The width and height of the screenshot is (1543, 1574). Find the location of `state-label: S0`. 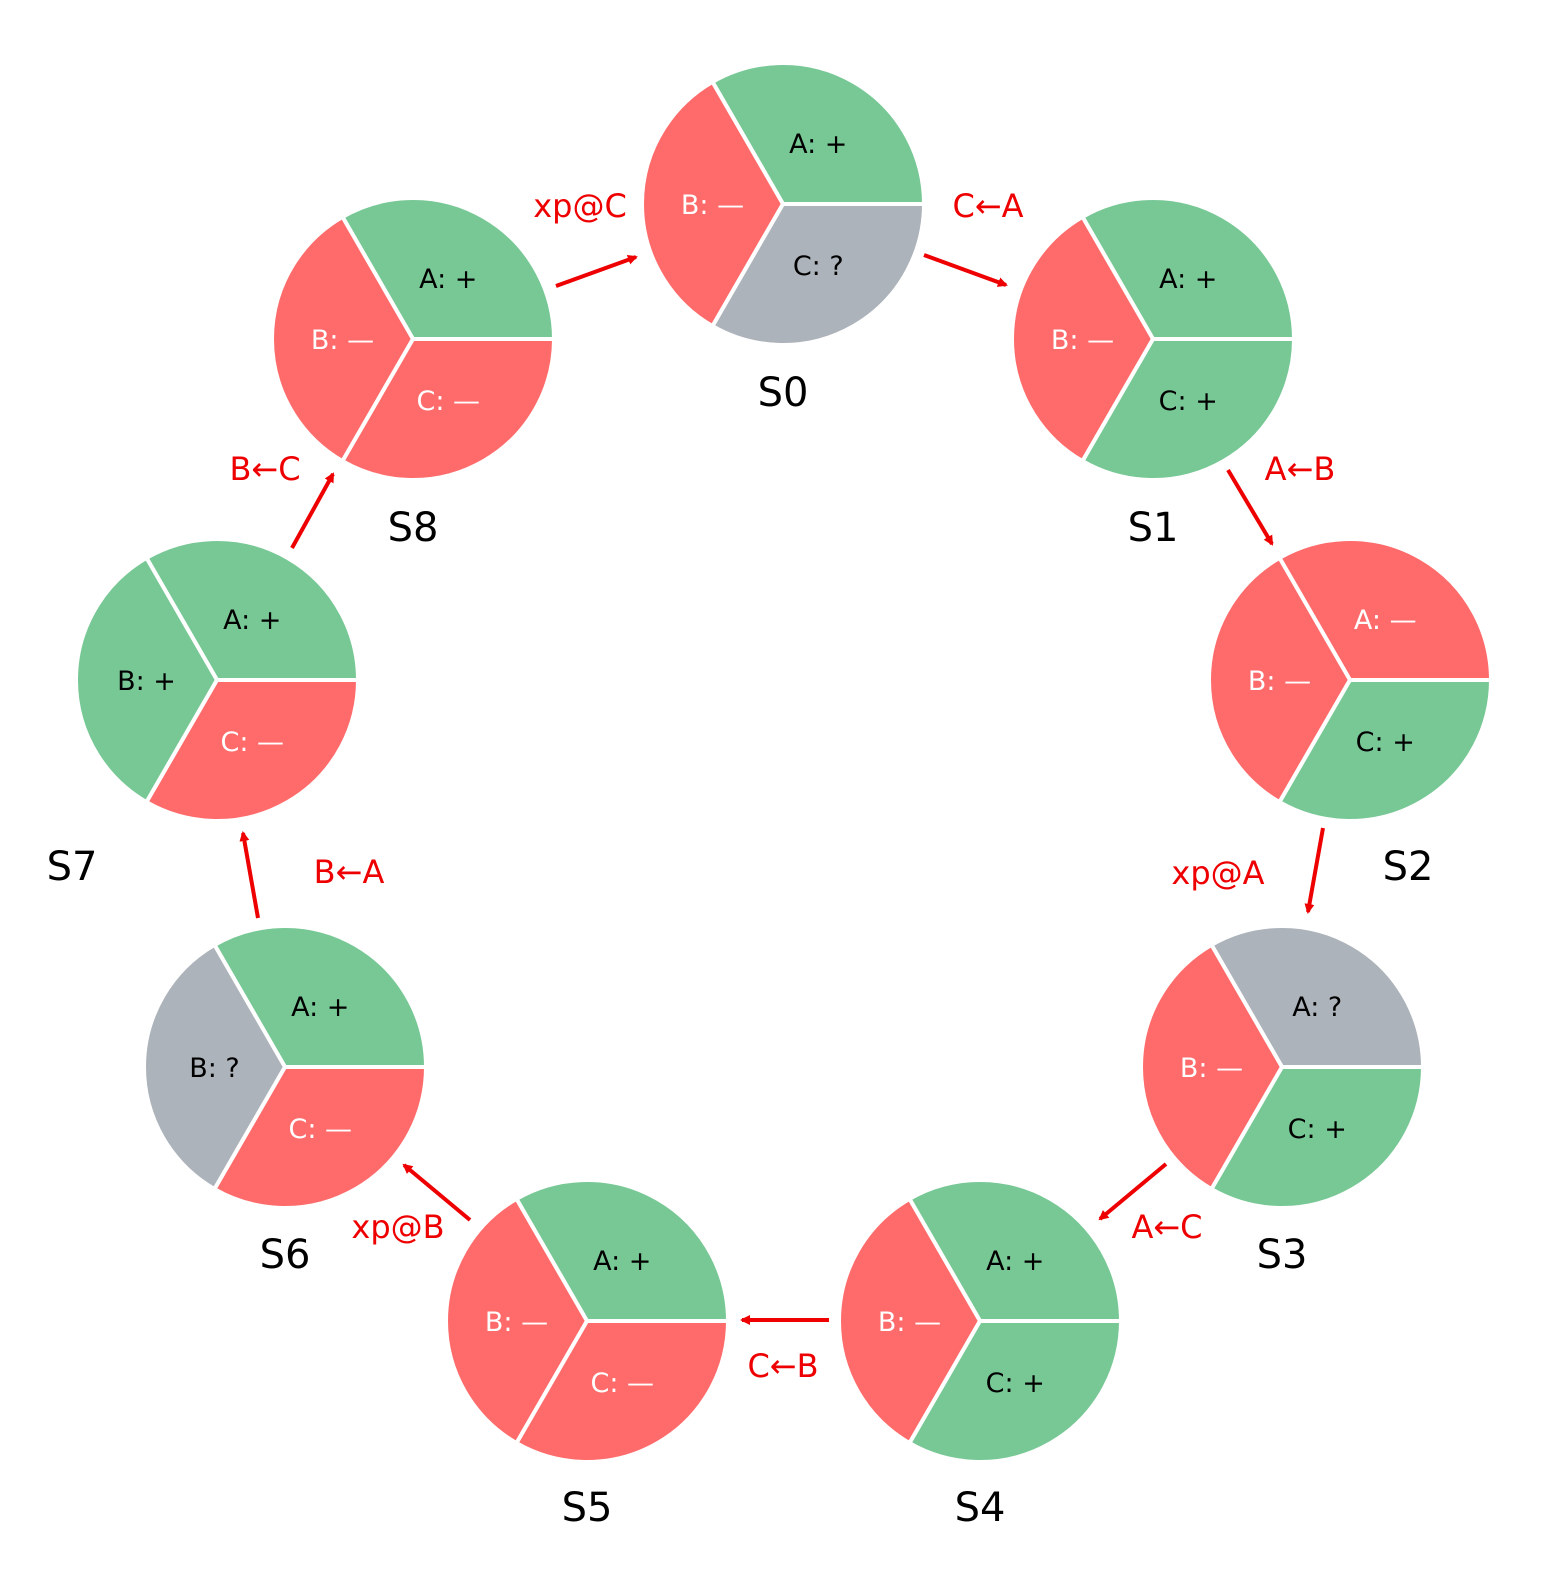

state-label: S0 is located at coordinates (783, 393).